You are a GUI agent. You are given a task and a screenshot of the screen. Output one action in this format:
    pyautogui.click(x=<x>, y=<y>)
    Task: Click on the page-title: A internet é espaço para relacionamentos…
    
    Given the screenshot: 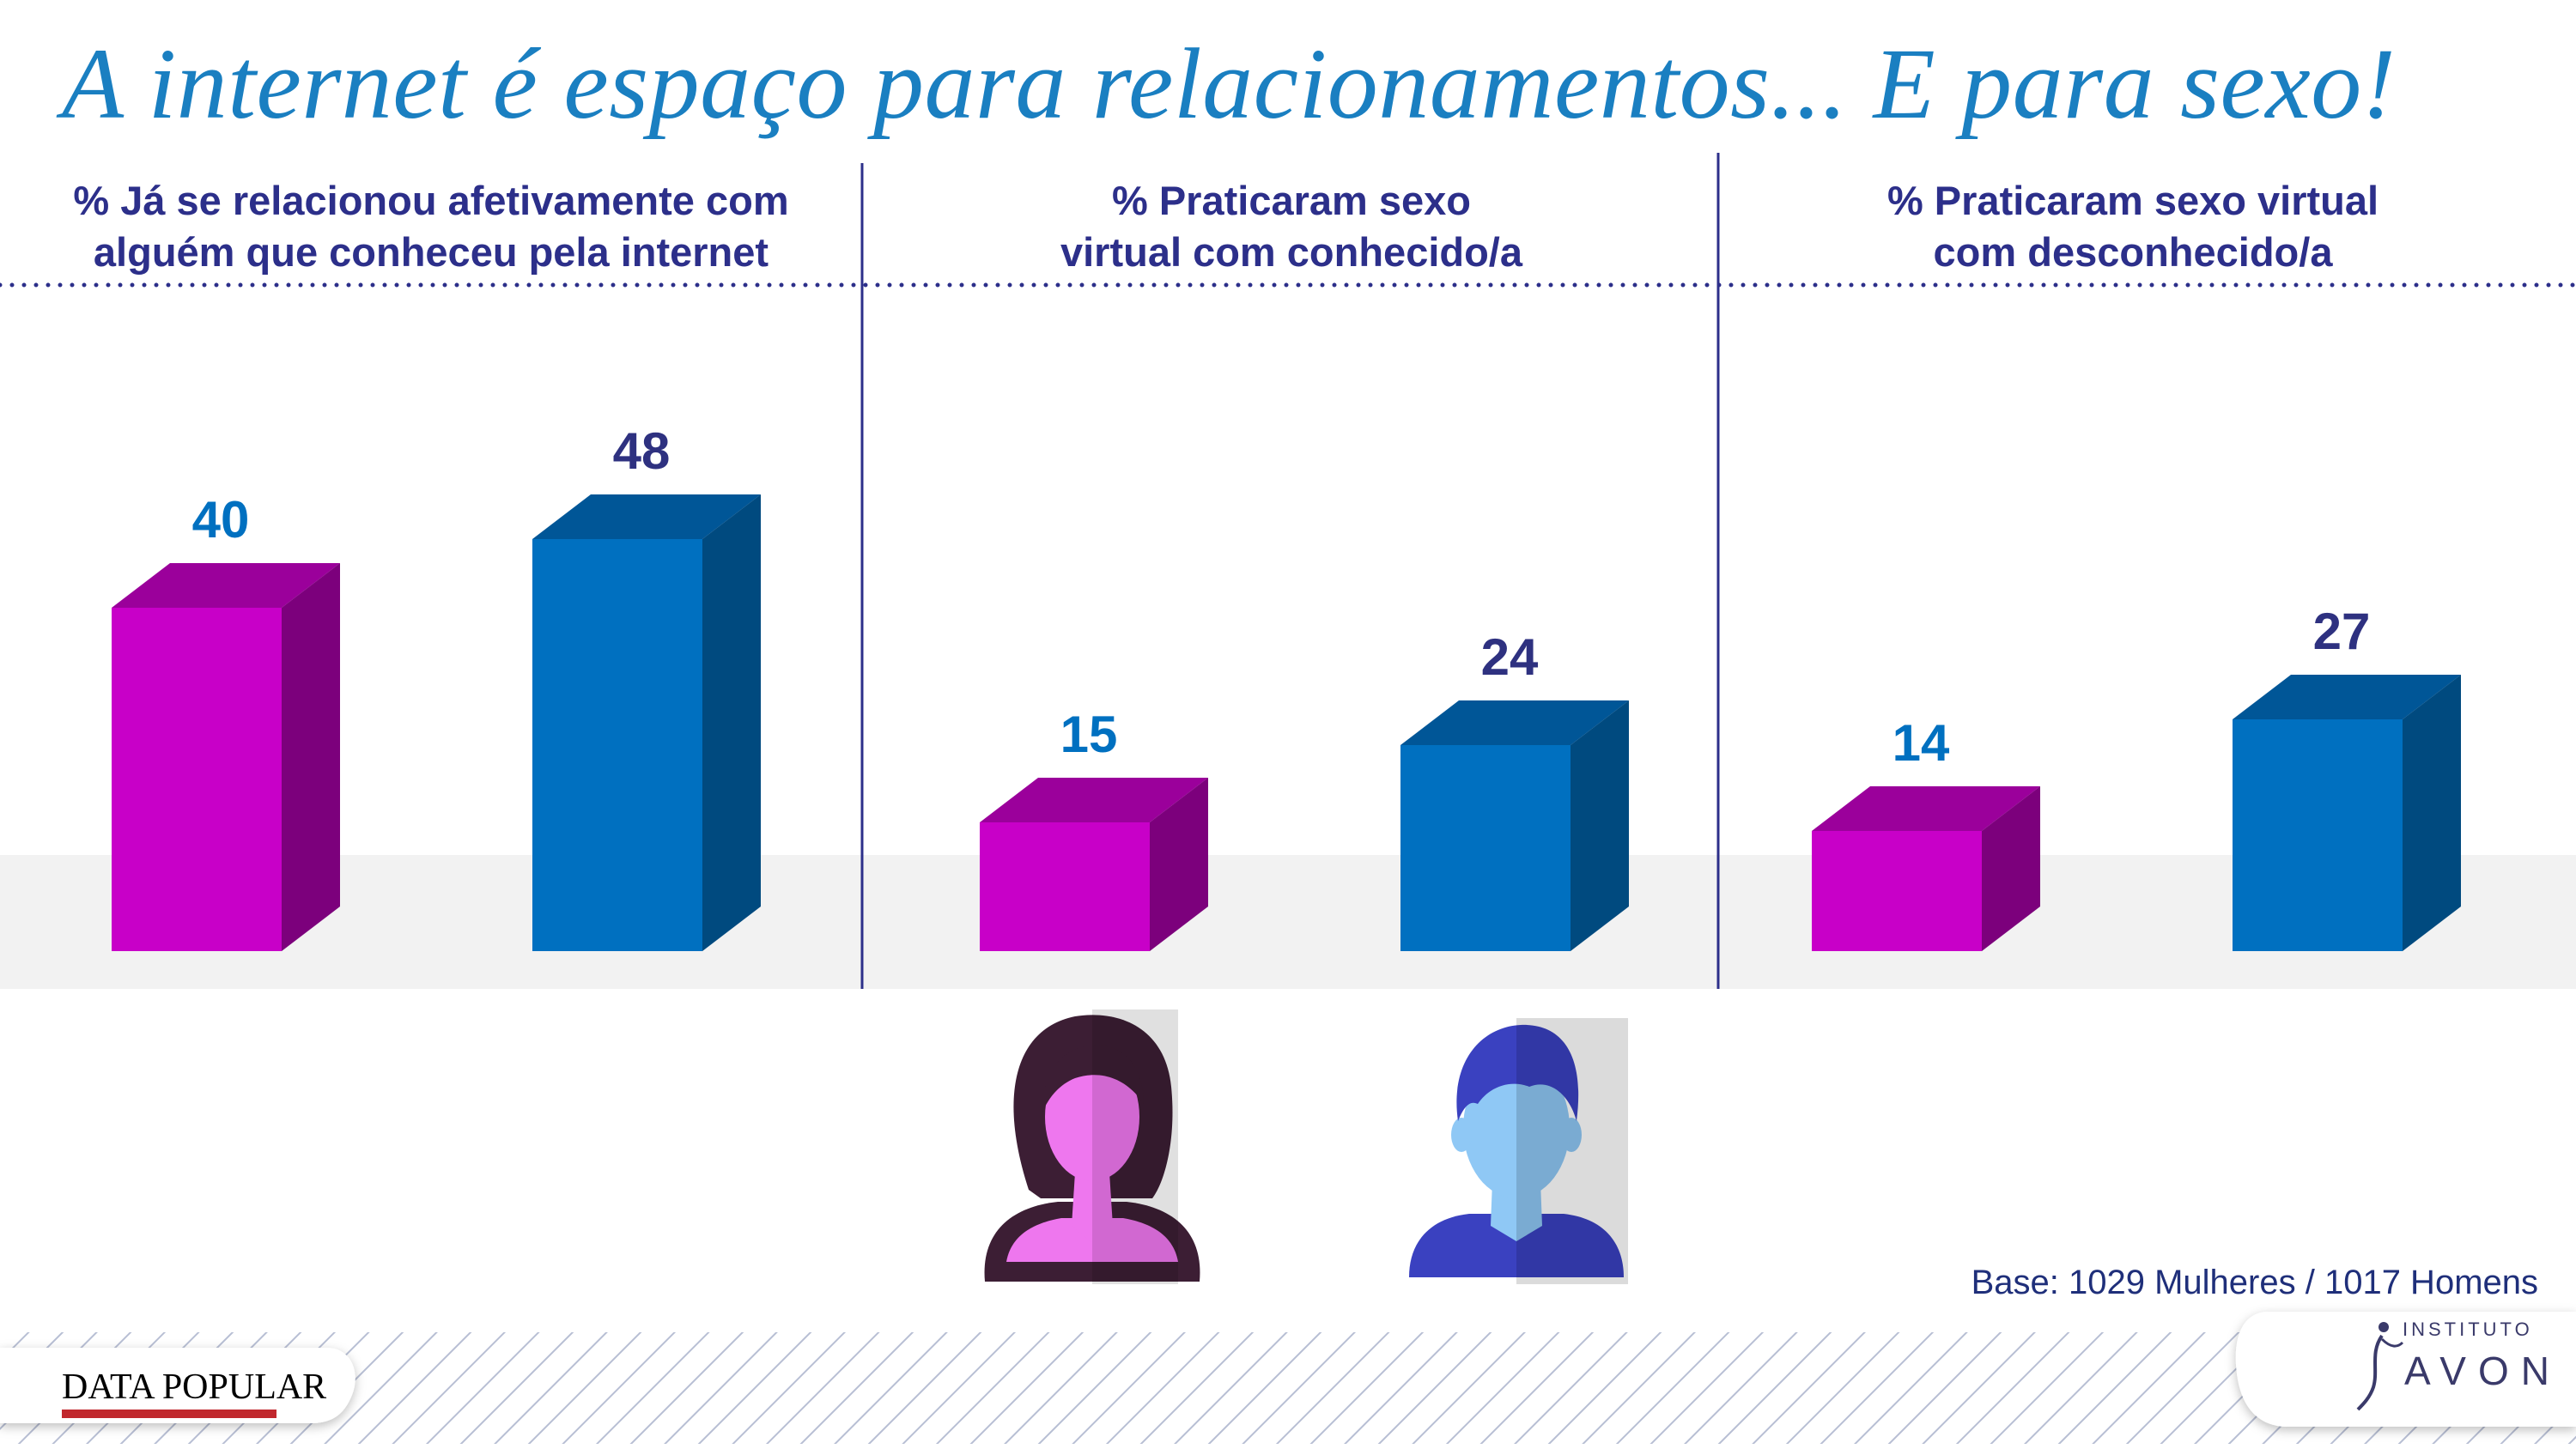 What is the action you would take?
    pyautogui.click(x=1229, y=83)
    